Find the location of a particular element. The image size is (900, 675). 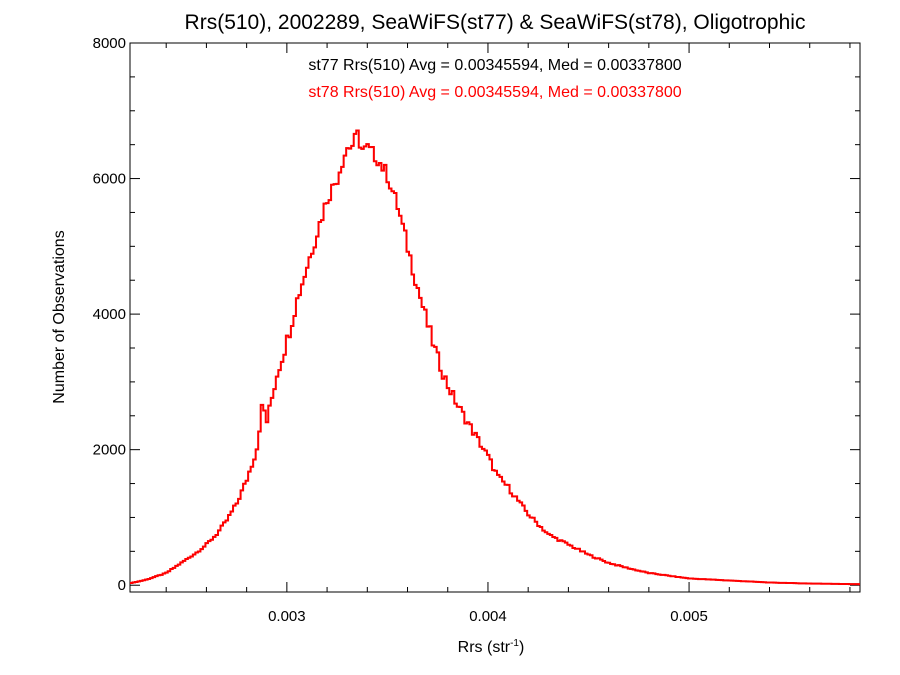

x-axis-label-superscript: -1 is located at coordinates (514, 643).